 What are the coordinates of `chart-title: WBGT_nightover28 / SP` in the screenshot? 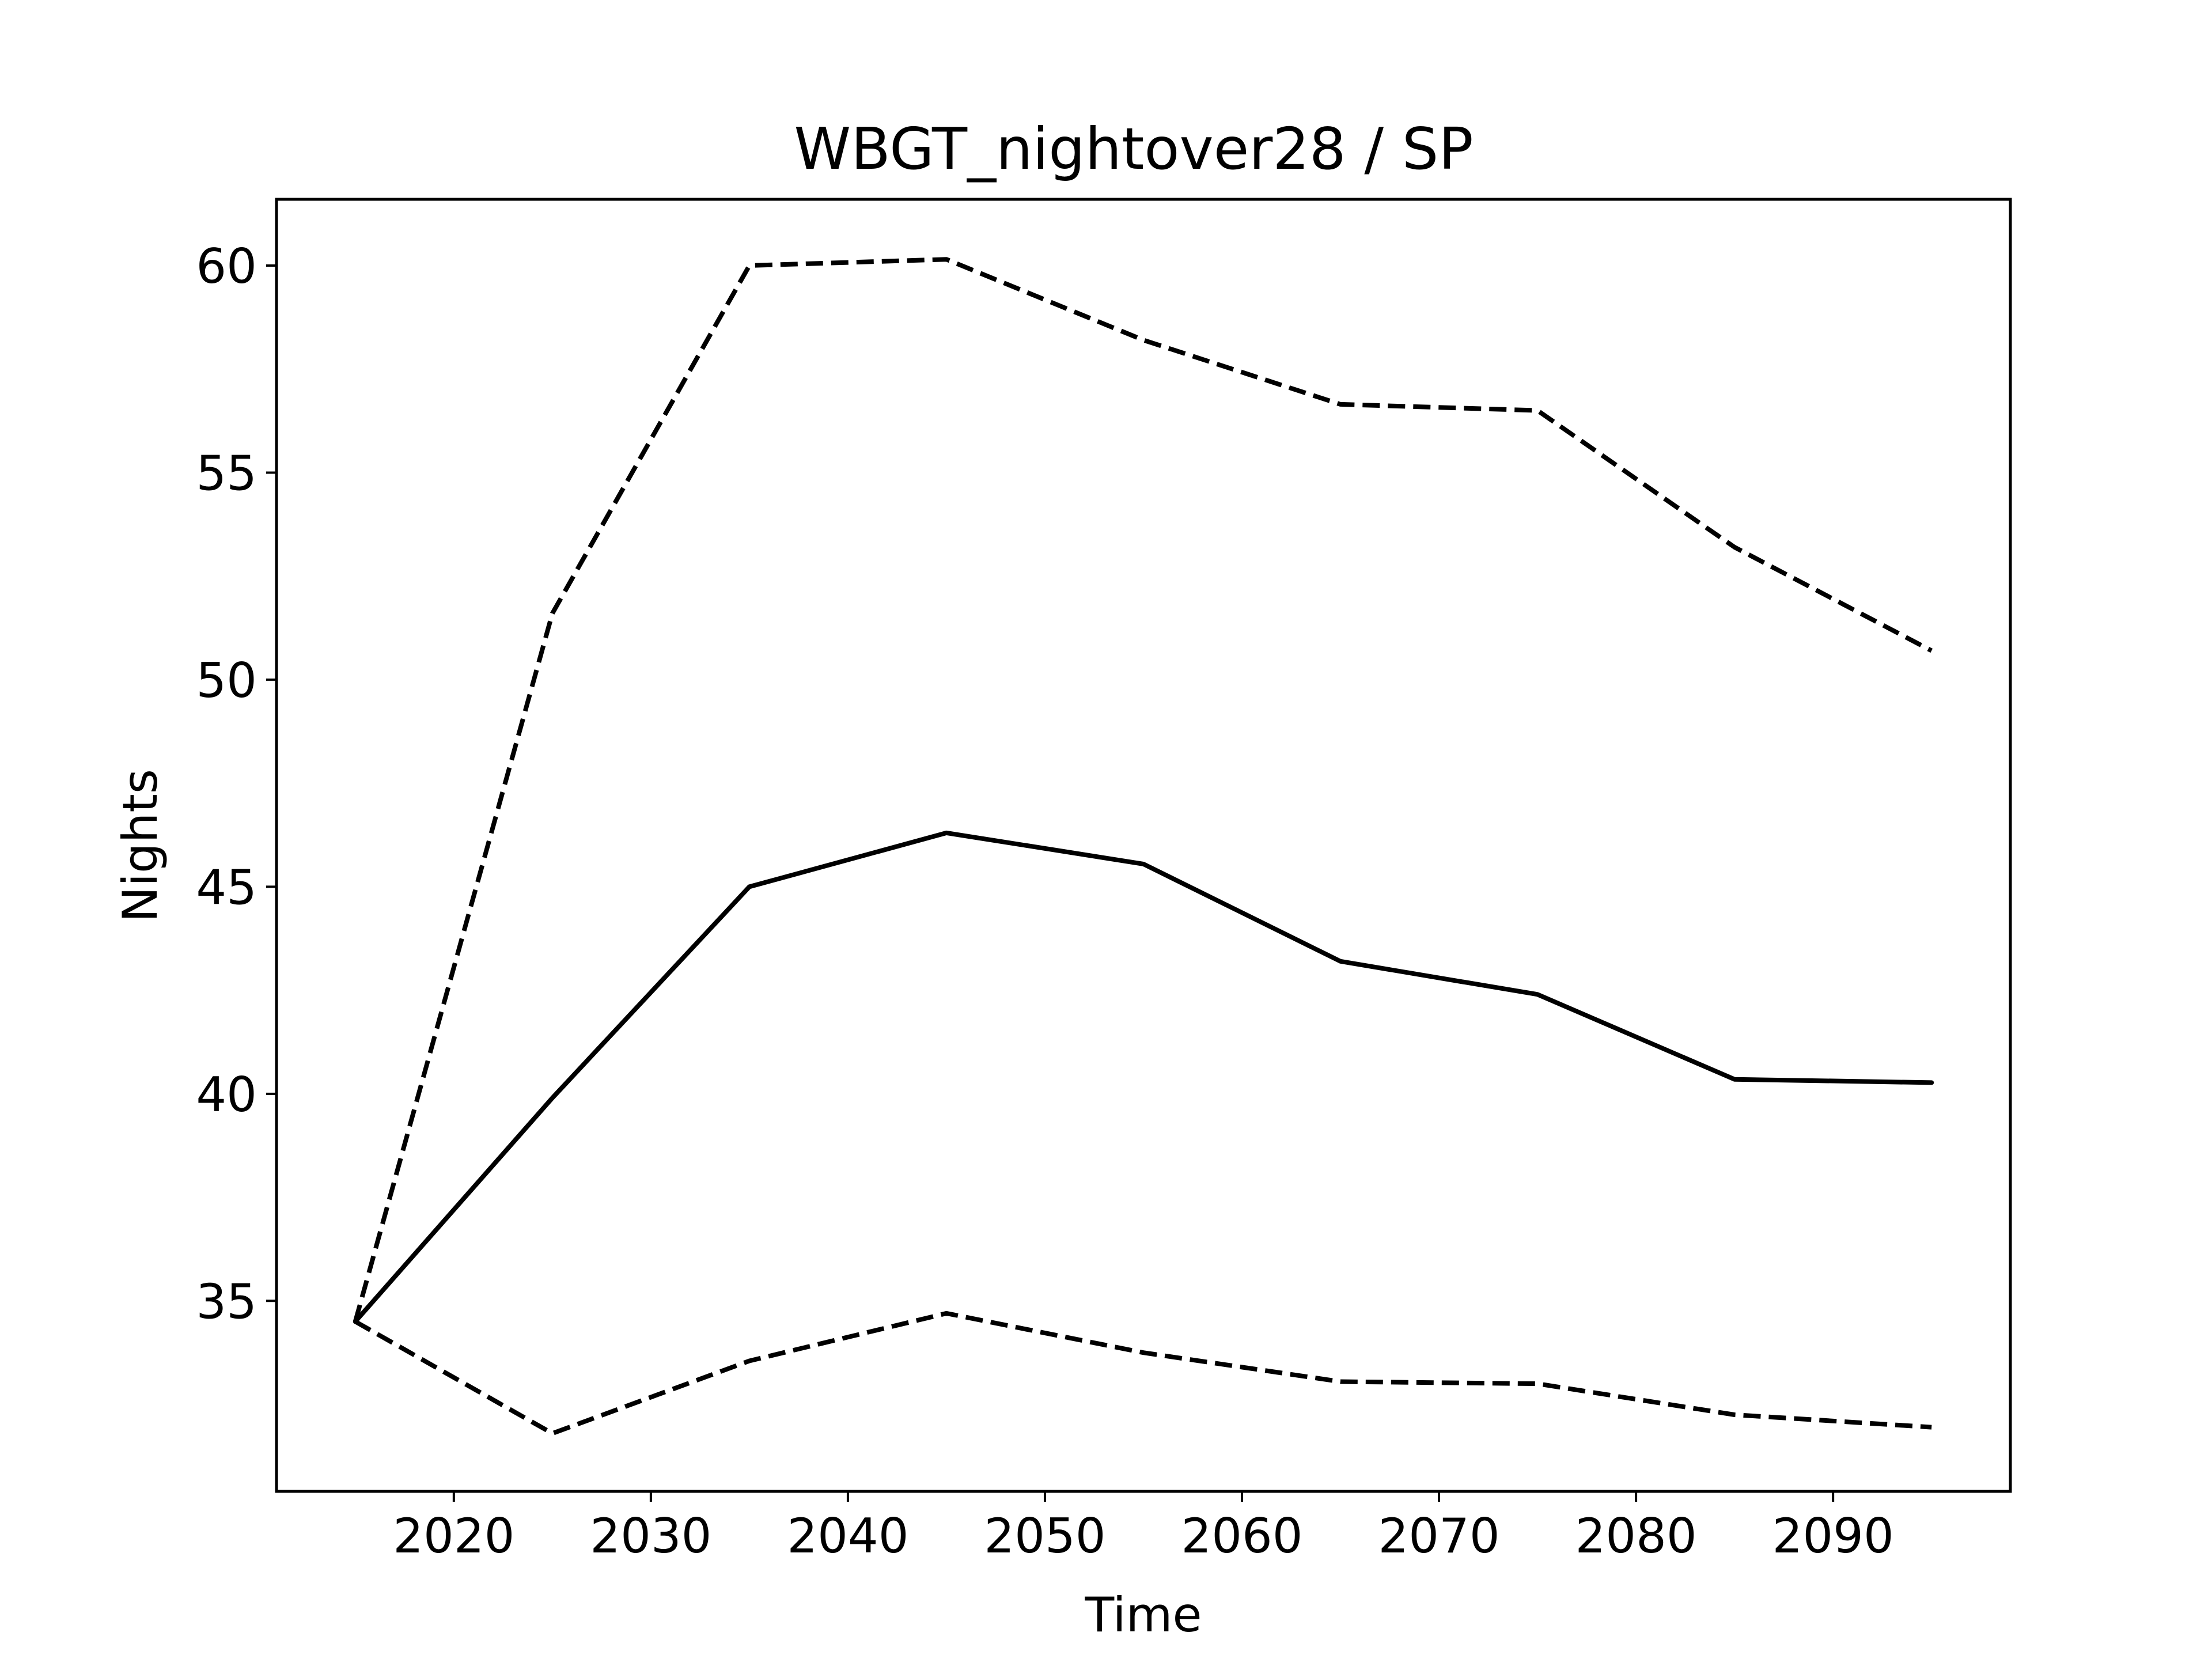 It's located at (1133, 149).